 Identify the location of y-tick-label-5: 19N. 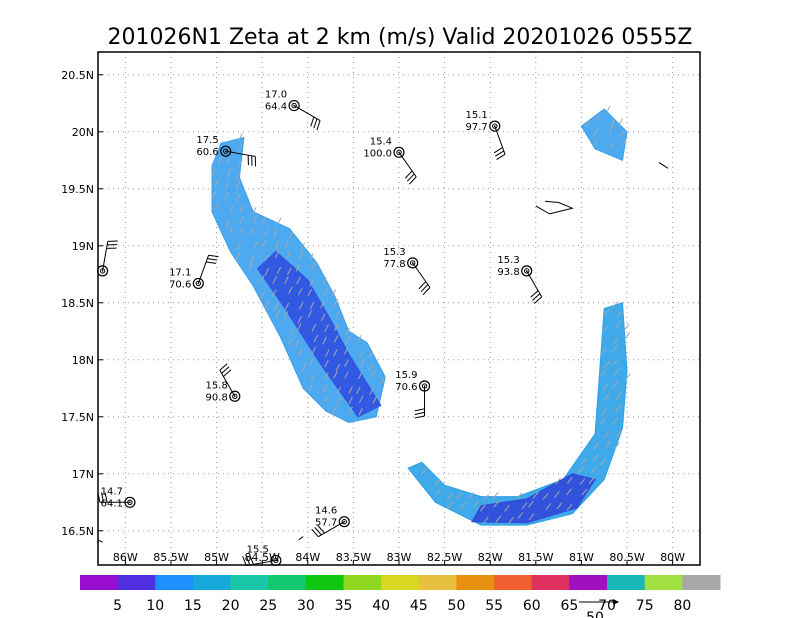
(83, 246).